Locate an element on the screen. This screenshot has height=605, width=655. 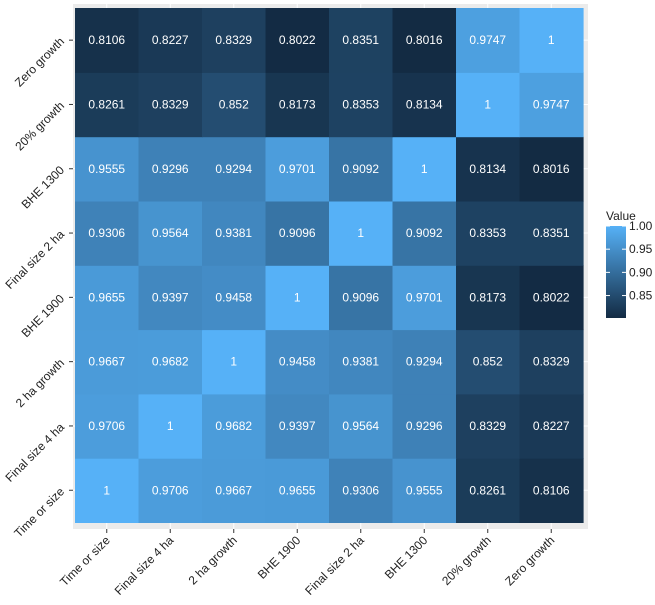
y-tick-label: Final size 4 ha is located at coordinates (35, 452).